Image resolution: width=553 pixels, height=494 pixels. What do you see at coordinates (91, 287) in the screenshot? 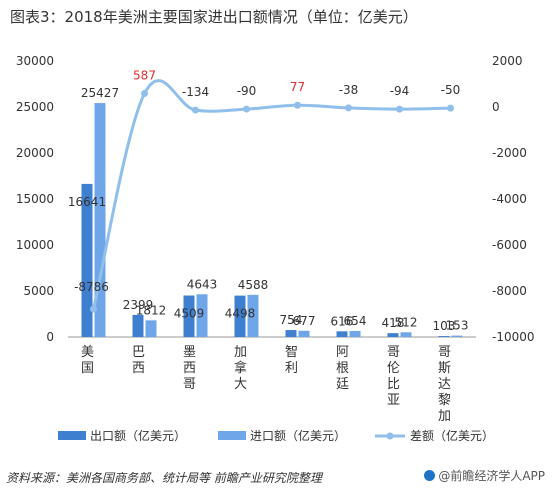
I see `difference-value-label: -8786` at bounding box center [91, 287].